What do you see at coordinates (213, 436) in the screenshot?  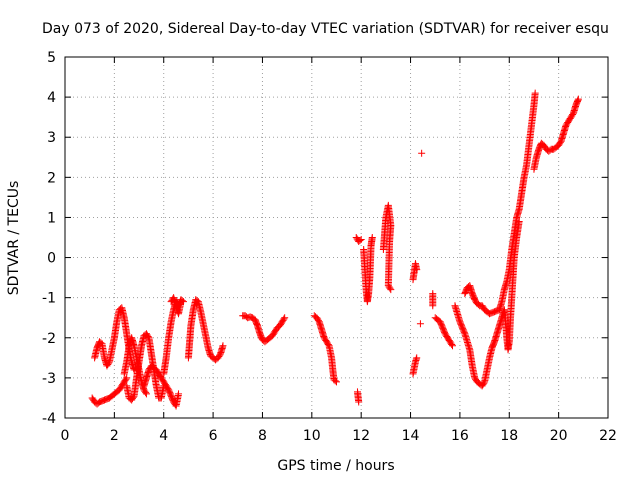 I see `x-tick-label: 6` at bounding box center [213, 436].